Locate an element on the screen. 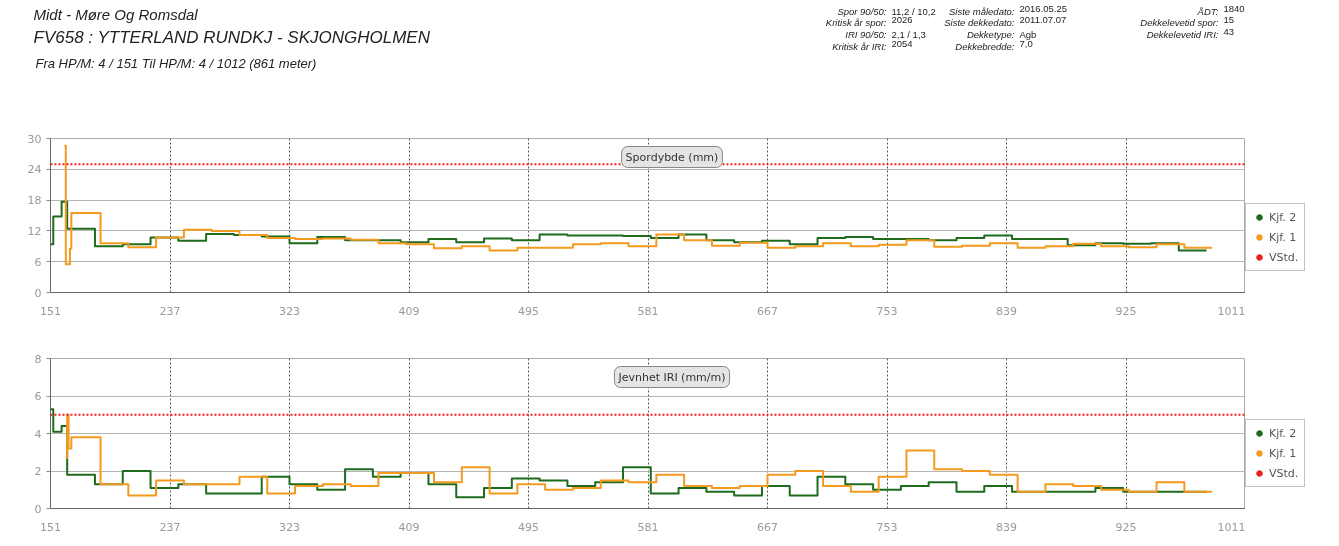  text: 2026 is located at coordinates (902, 20).